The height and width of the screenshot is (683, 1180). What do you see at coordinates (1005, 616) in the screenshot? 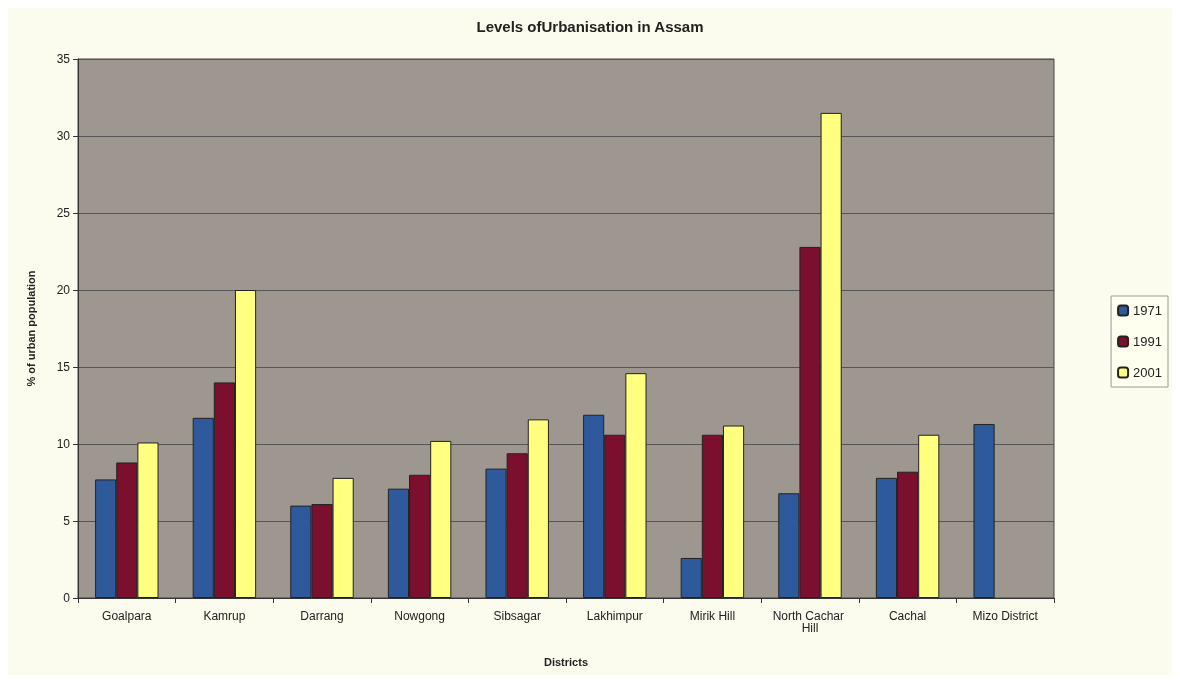
I see `x-tick-label: Mizo District` at bounding box center [1005, 616].